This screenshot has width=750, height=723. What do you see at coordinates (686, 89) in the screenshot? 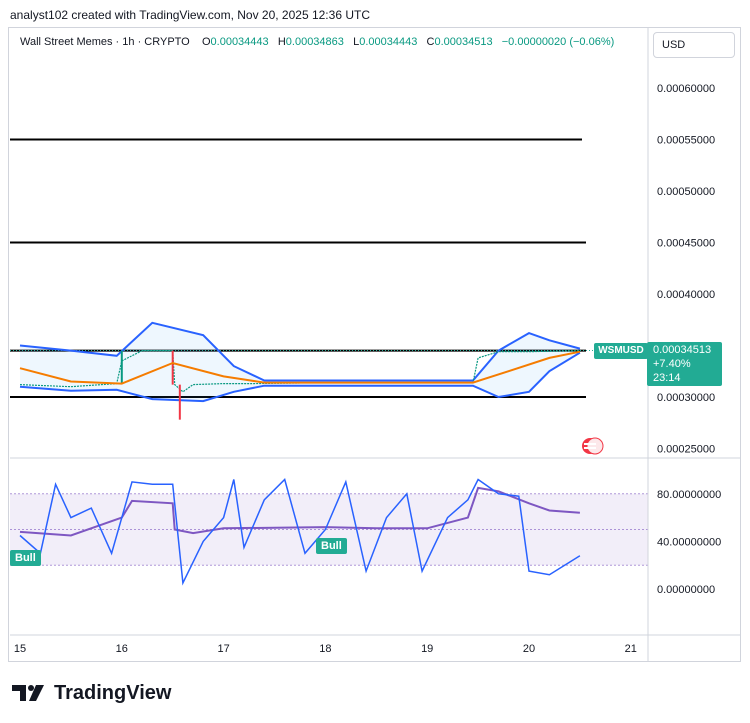
I see `price-axis-tick-label: 0.00060000` at bounding box center [686, 89].